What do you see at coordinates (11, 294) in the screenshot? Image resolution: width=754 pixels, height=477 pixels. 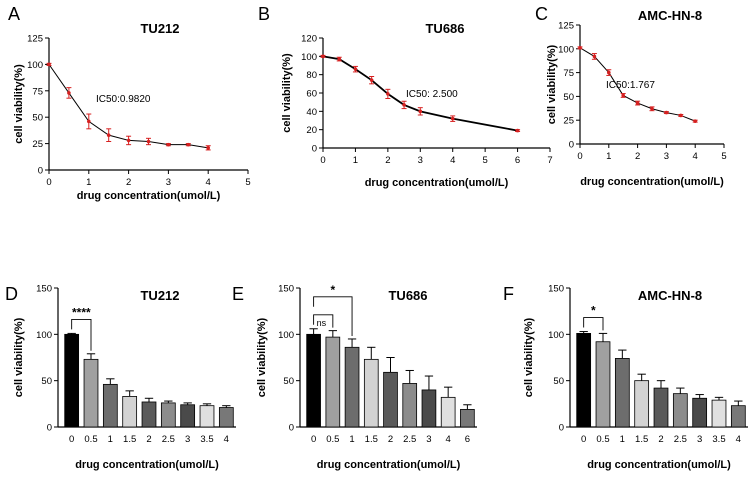 I see `panel-label: D` at bounding box center [11, 294].